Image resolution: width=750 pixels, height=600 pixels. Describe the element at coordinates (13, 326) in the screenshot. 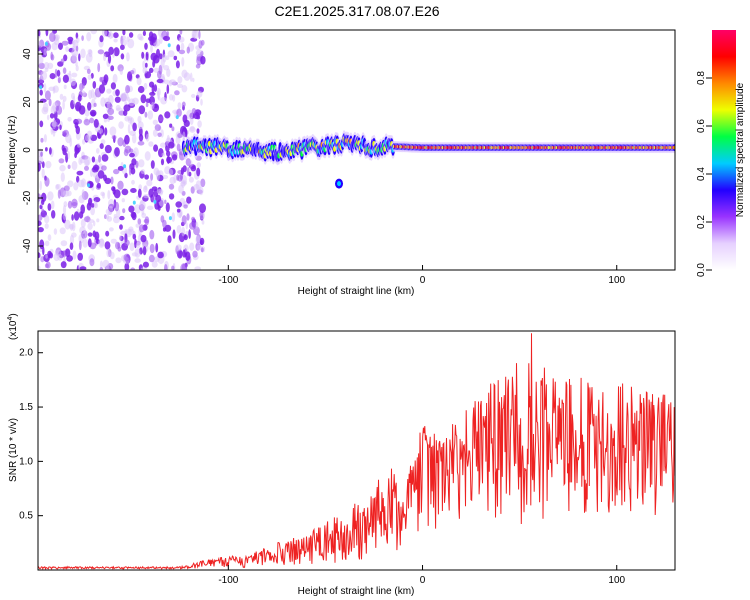

I see `snr-multiplier: (x104)` at that location.